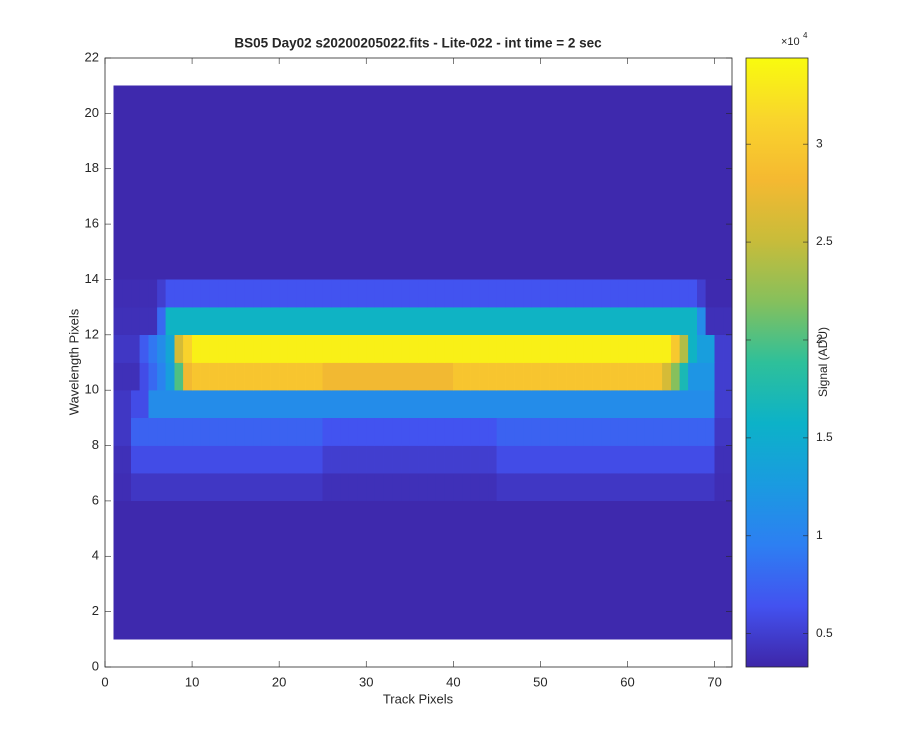 The height and width of the screenshot is (750, 900). Describe the element at coordinates (92, 389) in the screenshot. I see `y-tick-label: 10` at that location.